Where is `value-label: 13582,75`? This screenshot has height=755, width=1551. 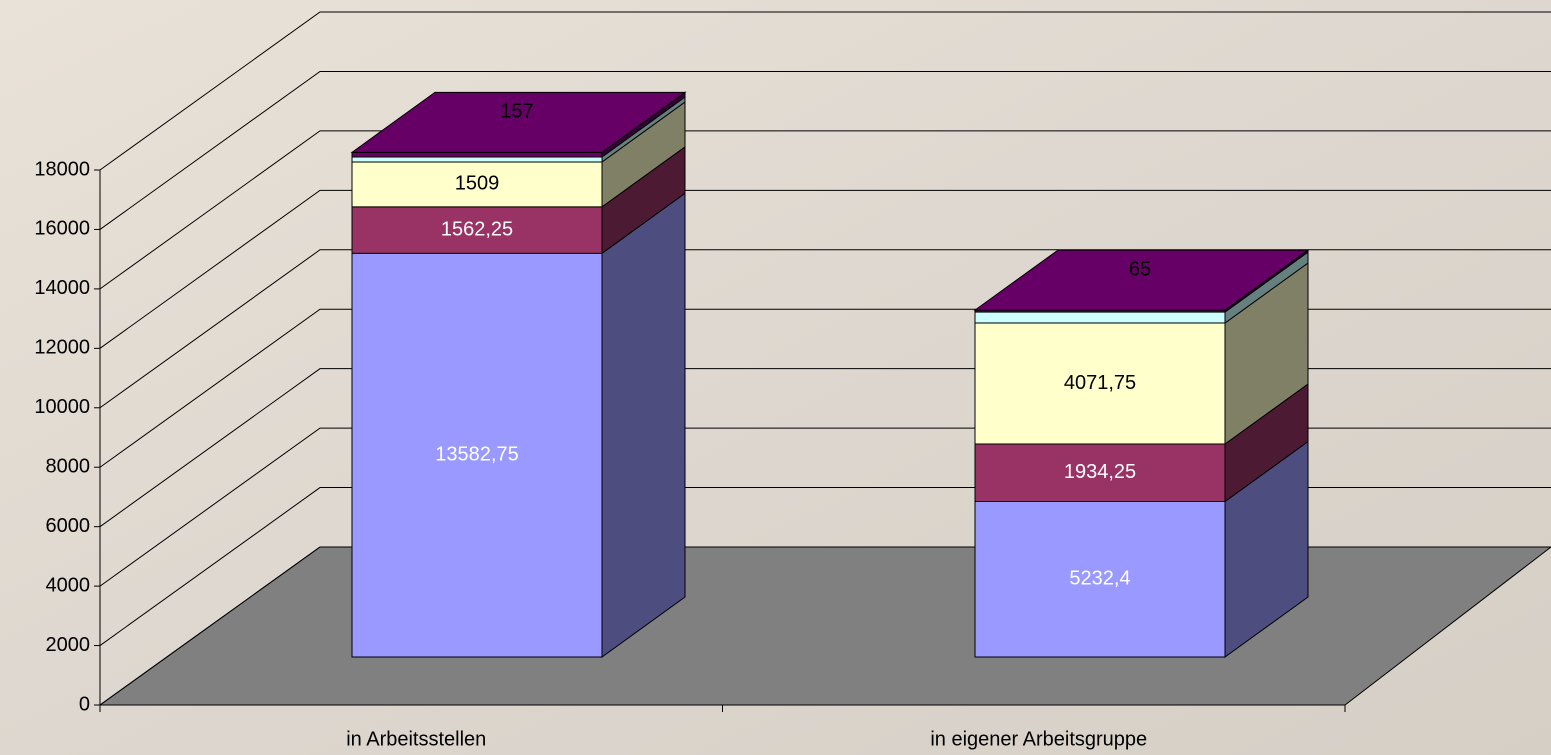 value-label: 13582,75 is located at coordinates (476, 454).